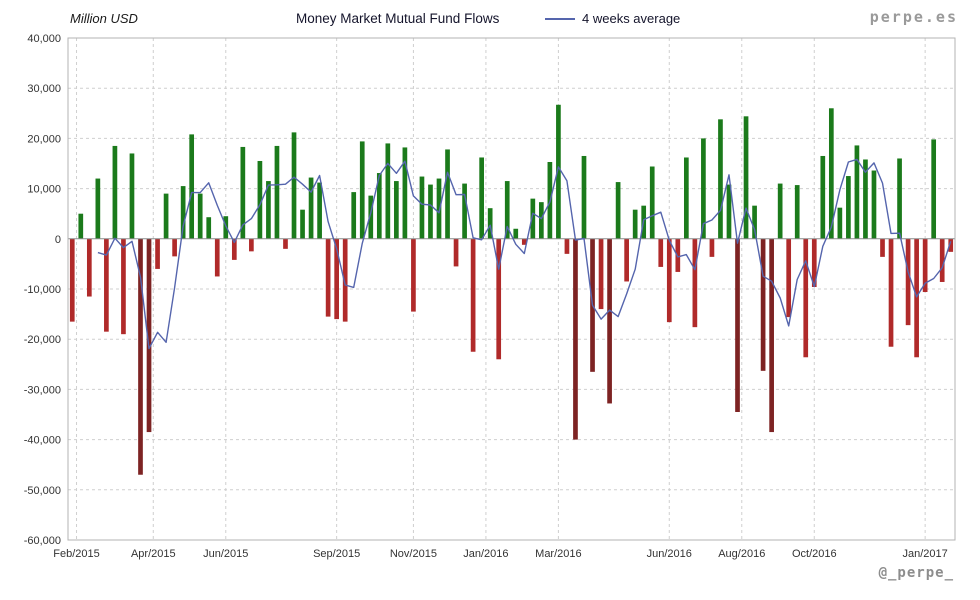 Image resolution: width=980 pixels, height=600 pixels. What do you see at coordinates (76, 554) in the screenshot?
I see `x-axis-tick-label: Feb/2015` at bounding box center [76, 554].